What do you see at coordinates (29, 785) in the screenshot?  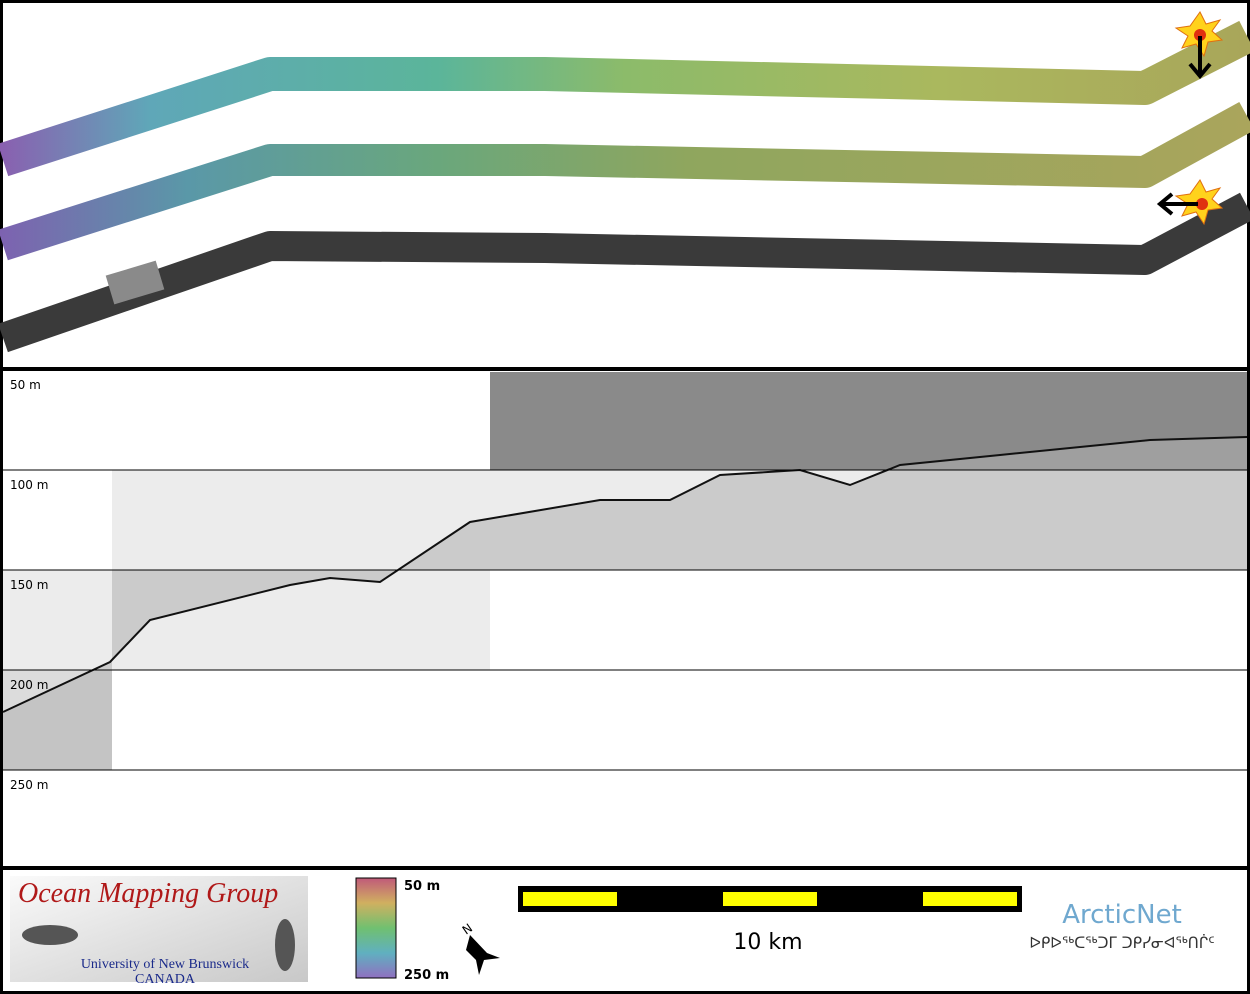 I see `depth-label: 250 m` at bounding box center [29, 785].